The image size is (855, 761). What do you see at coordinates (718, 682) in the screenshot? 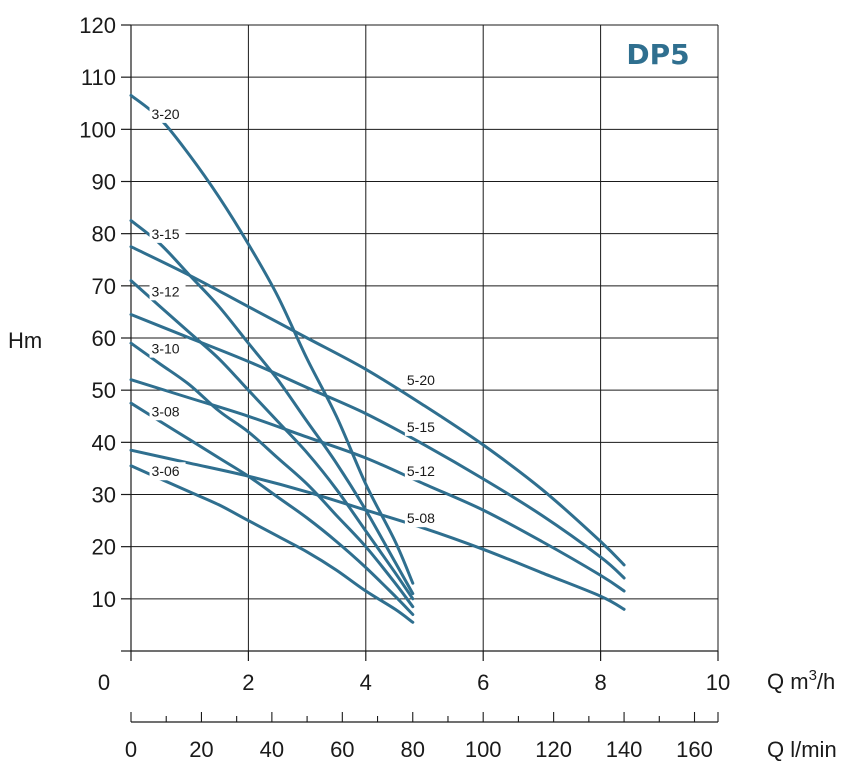
I see `x-tick-label: 10` at bounding box center [718, 682].